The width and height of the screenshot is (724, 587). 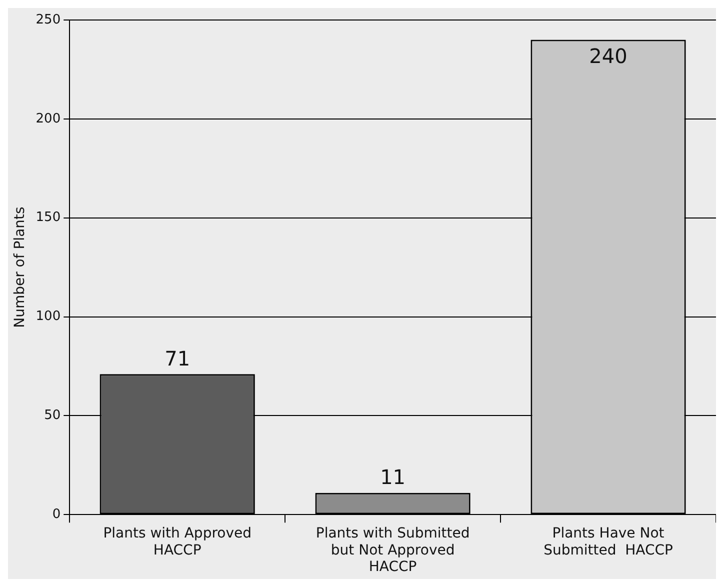 What do you see at coordinates (56, 514) in the screenshot?
I see `y-tick-label: 0` at bounding box center [56, 514].